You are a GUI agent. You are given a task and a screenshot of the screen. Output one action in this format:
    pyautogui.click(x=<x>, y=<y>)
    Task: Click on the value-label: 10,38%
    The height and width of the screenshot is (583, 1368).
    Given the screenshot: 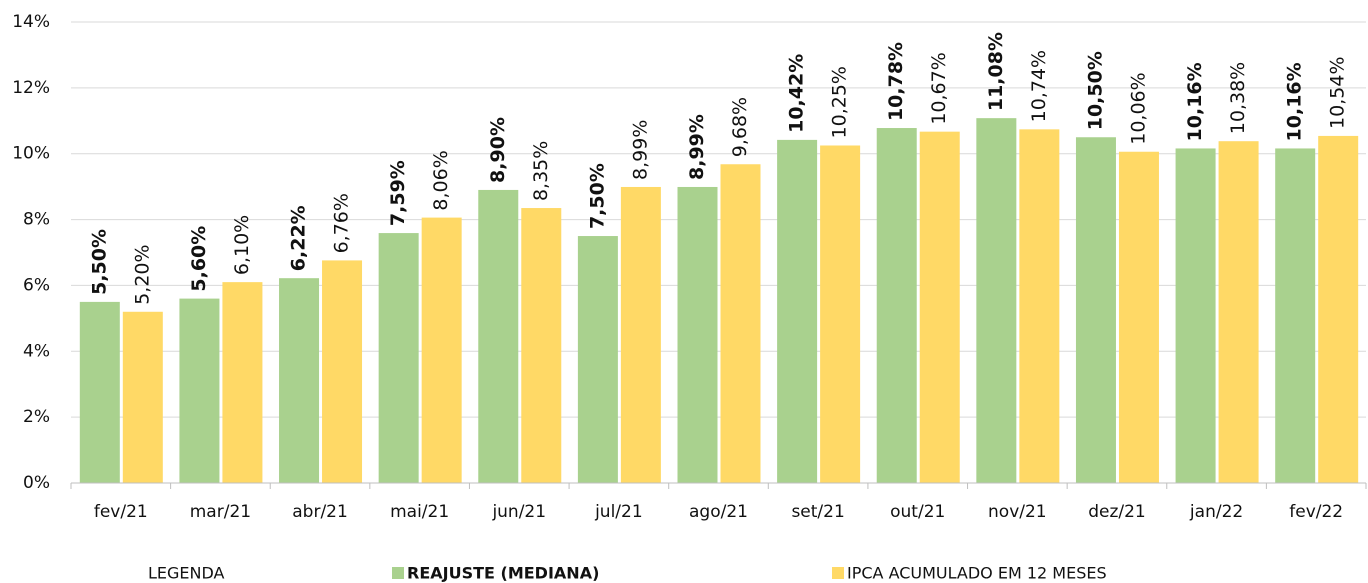 What is the action you would take?
    pyautogui.click(x=1238, y=98)
    